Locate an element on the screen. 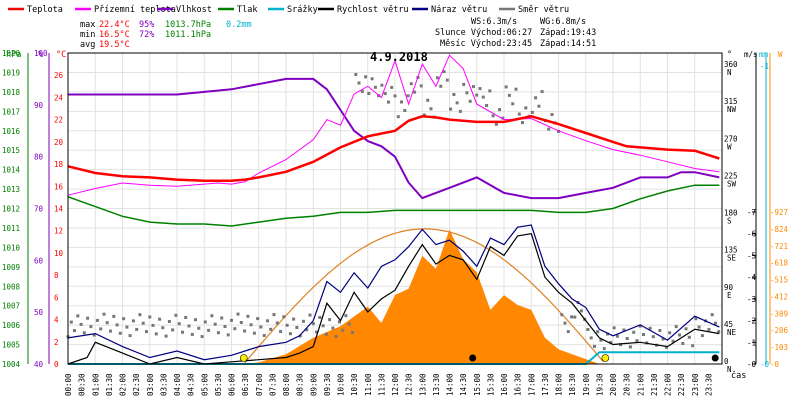 This screenshot has height=400, width=800. axis-temp-tick: 20 is located at coordinates (59, 142).